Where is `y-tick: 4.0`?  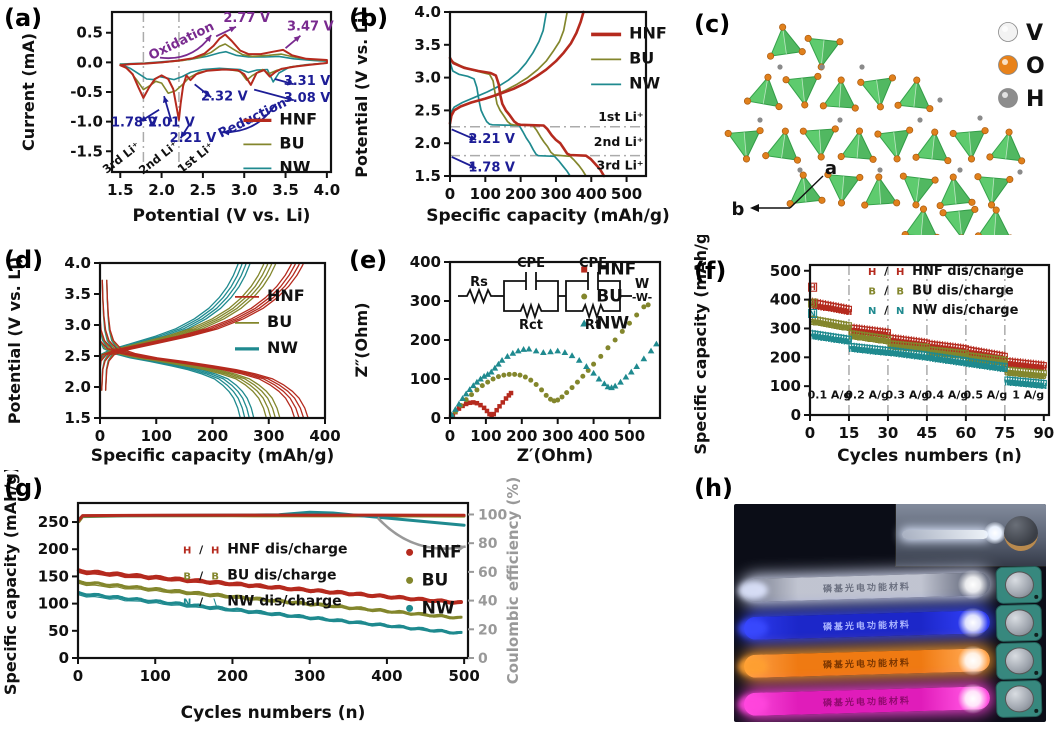 y-tick: 4.0 is located at coordinates (77, 263).